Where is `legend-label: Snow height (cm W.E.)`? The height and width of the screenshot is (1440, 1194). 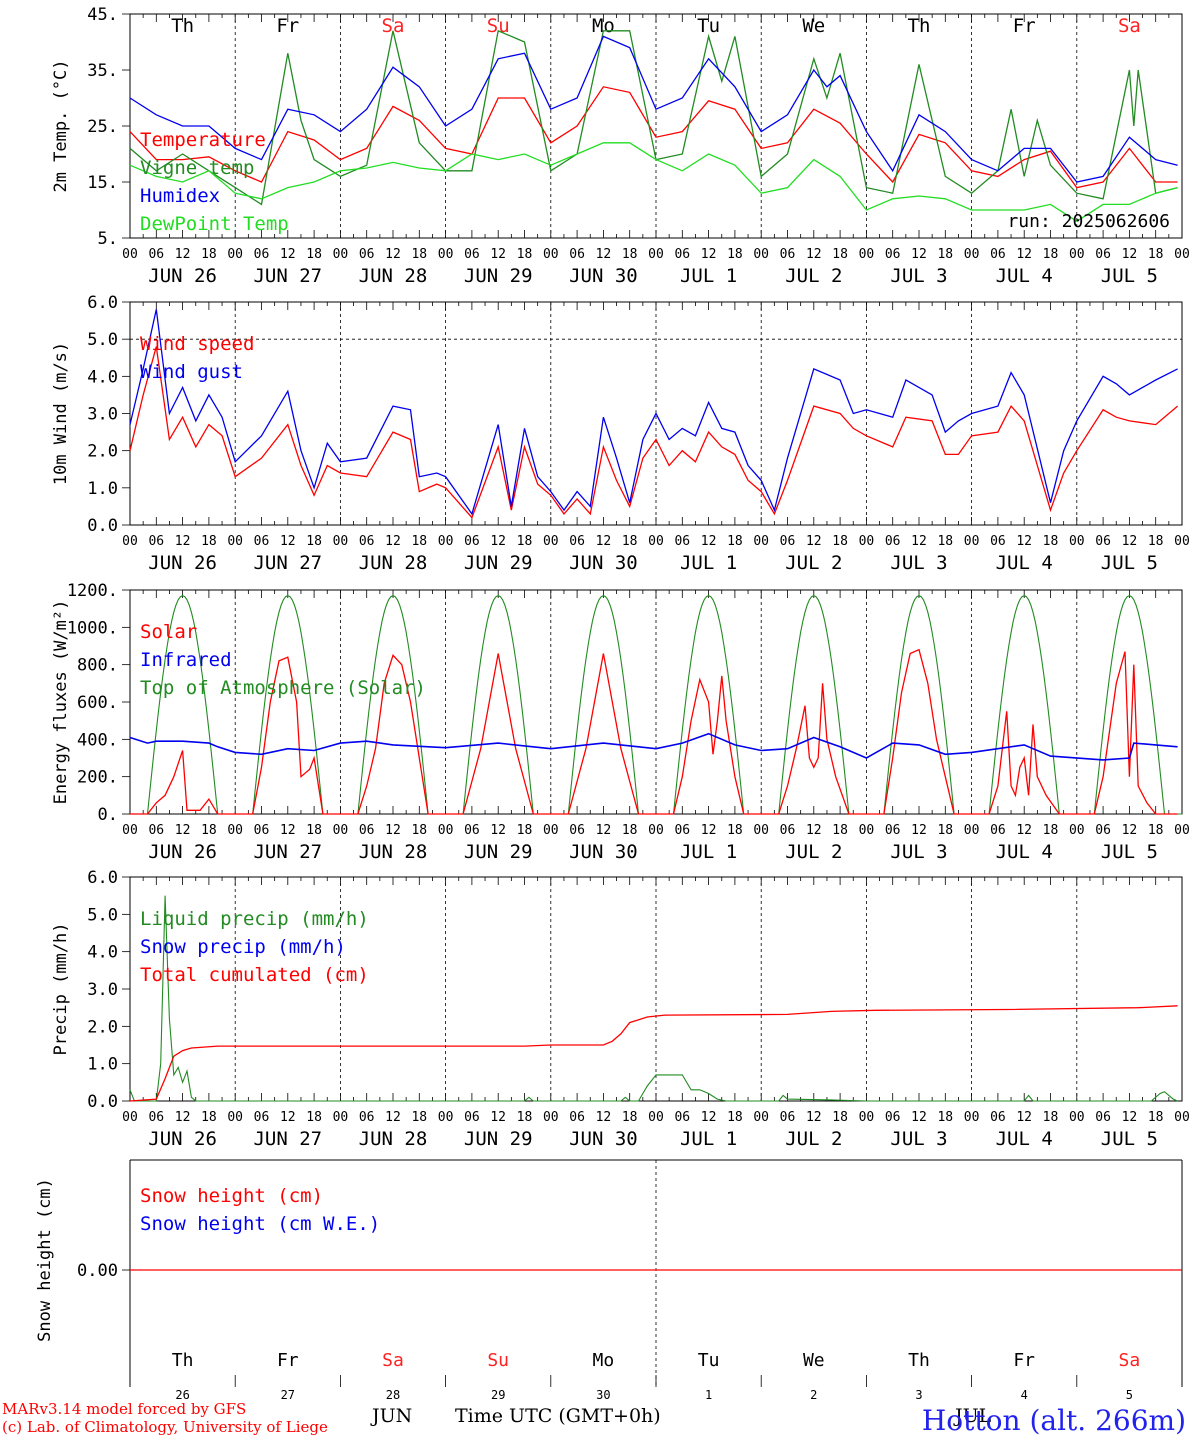
legend-label: Snow height (cm W.E.) is located at coordinates (260, 1224).